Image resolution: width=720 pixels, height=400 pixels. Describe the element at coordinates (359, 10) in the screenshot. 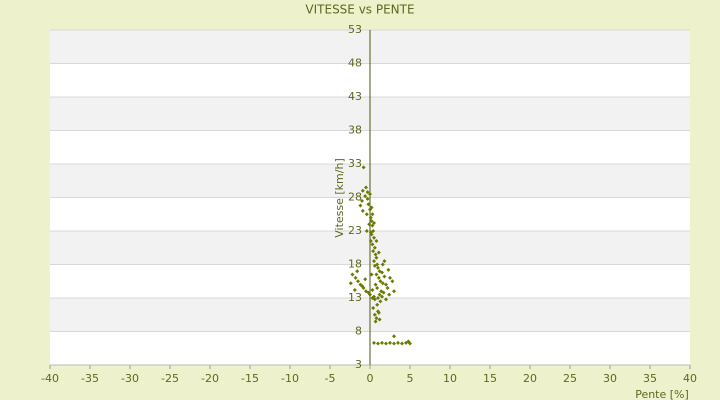

I see `chart-title: VITESSE vs PENTE` at that location.